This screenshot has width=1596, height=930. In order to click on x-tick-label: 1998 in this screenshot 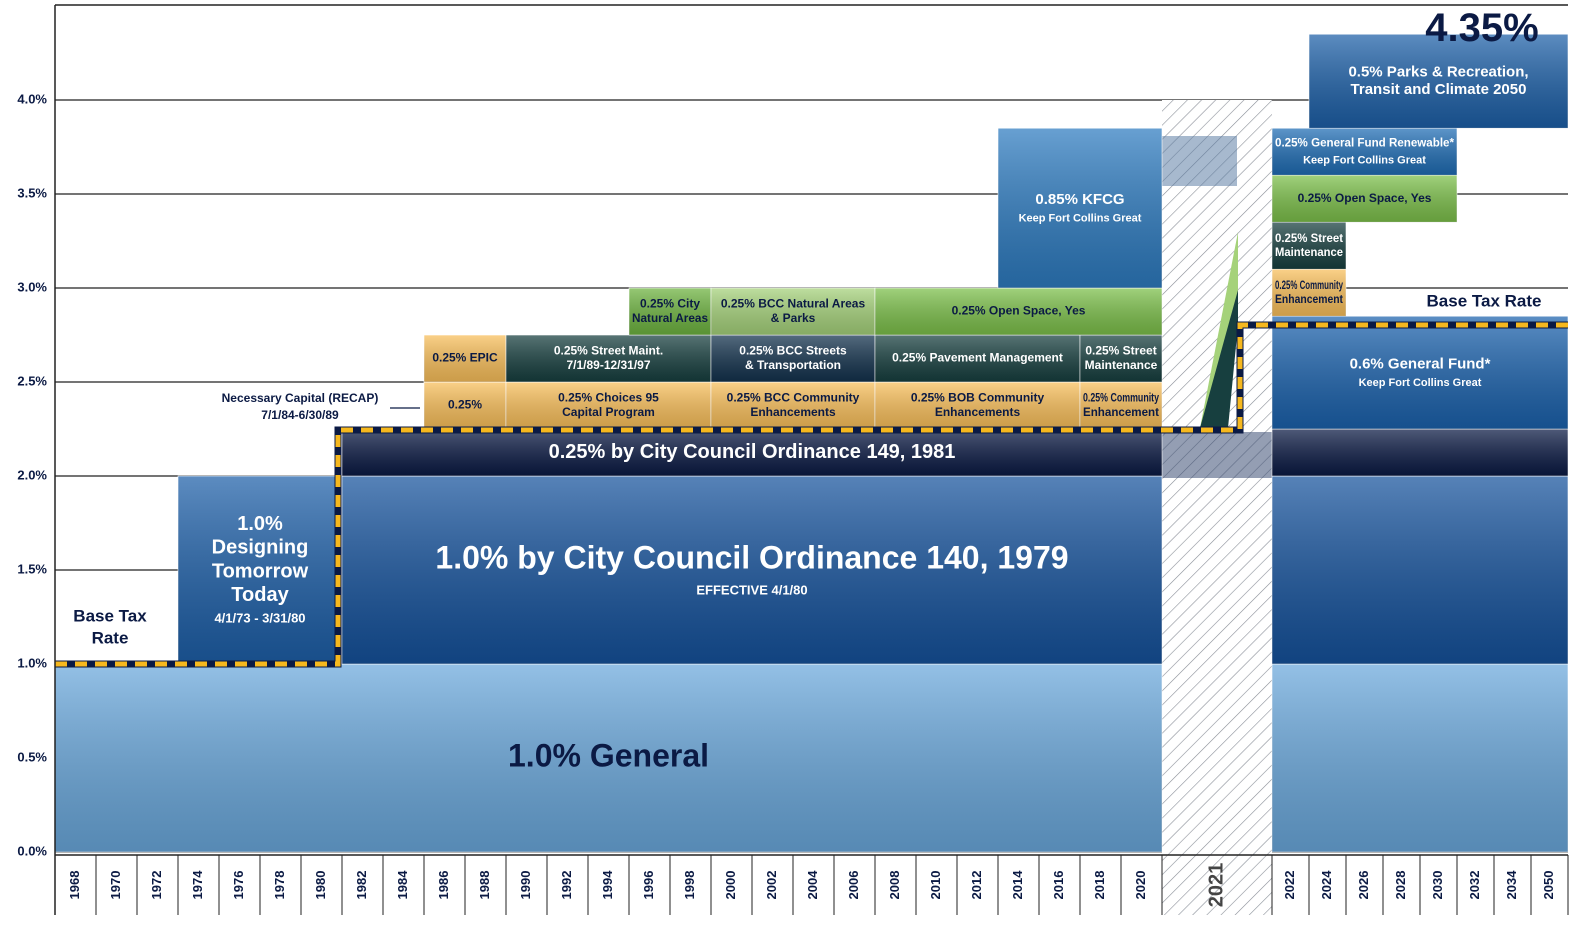, I will do `click(689, 885)`.